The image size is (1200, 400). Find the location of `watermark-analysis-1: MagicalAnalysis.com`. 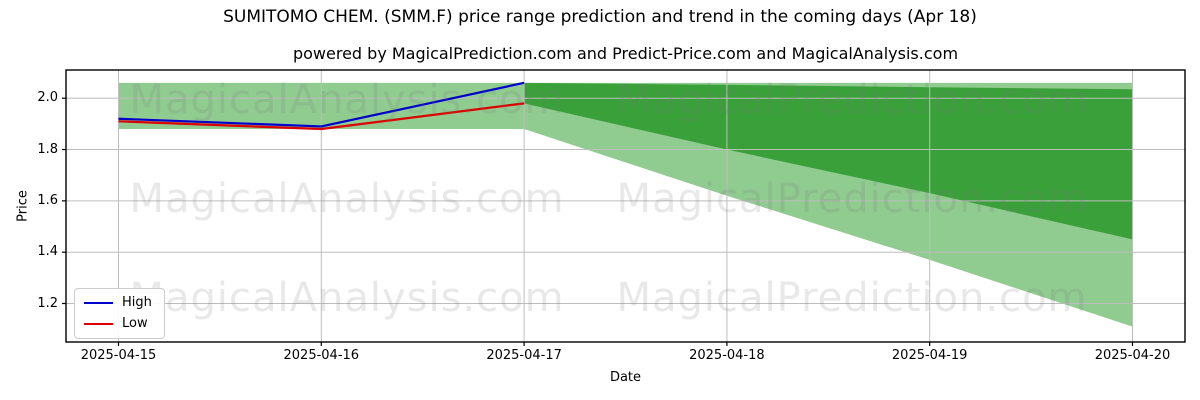

watermark-analysis-1: MagicalAnalysis.com is located at coordinates (347, 100).